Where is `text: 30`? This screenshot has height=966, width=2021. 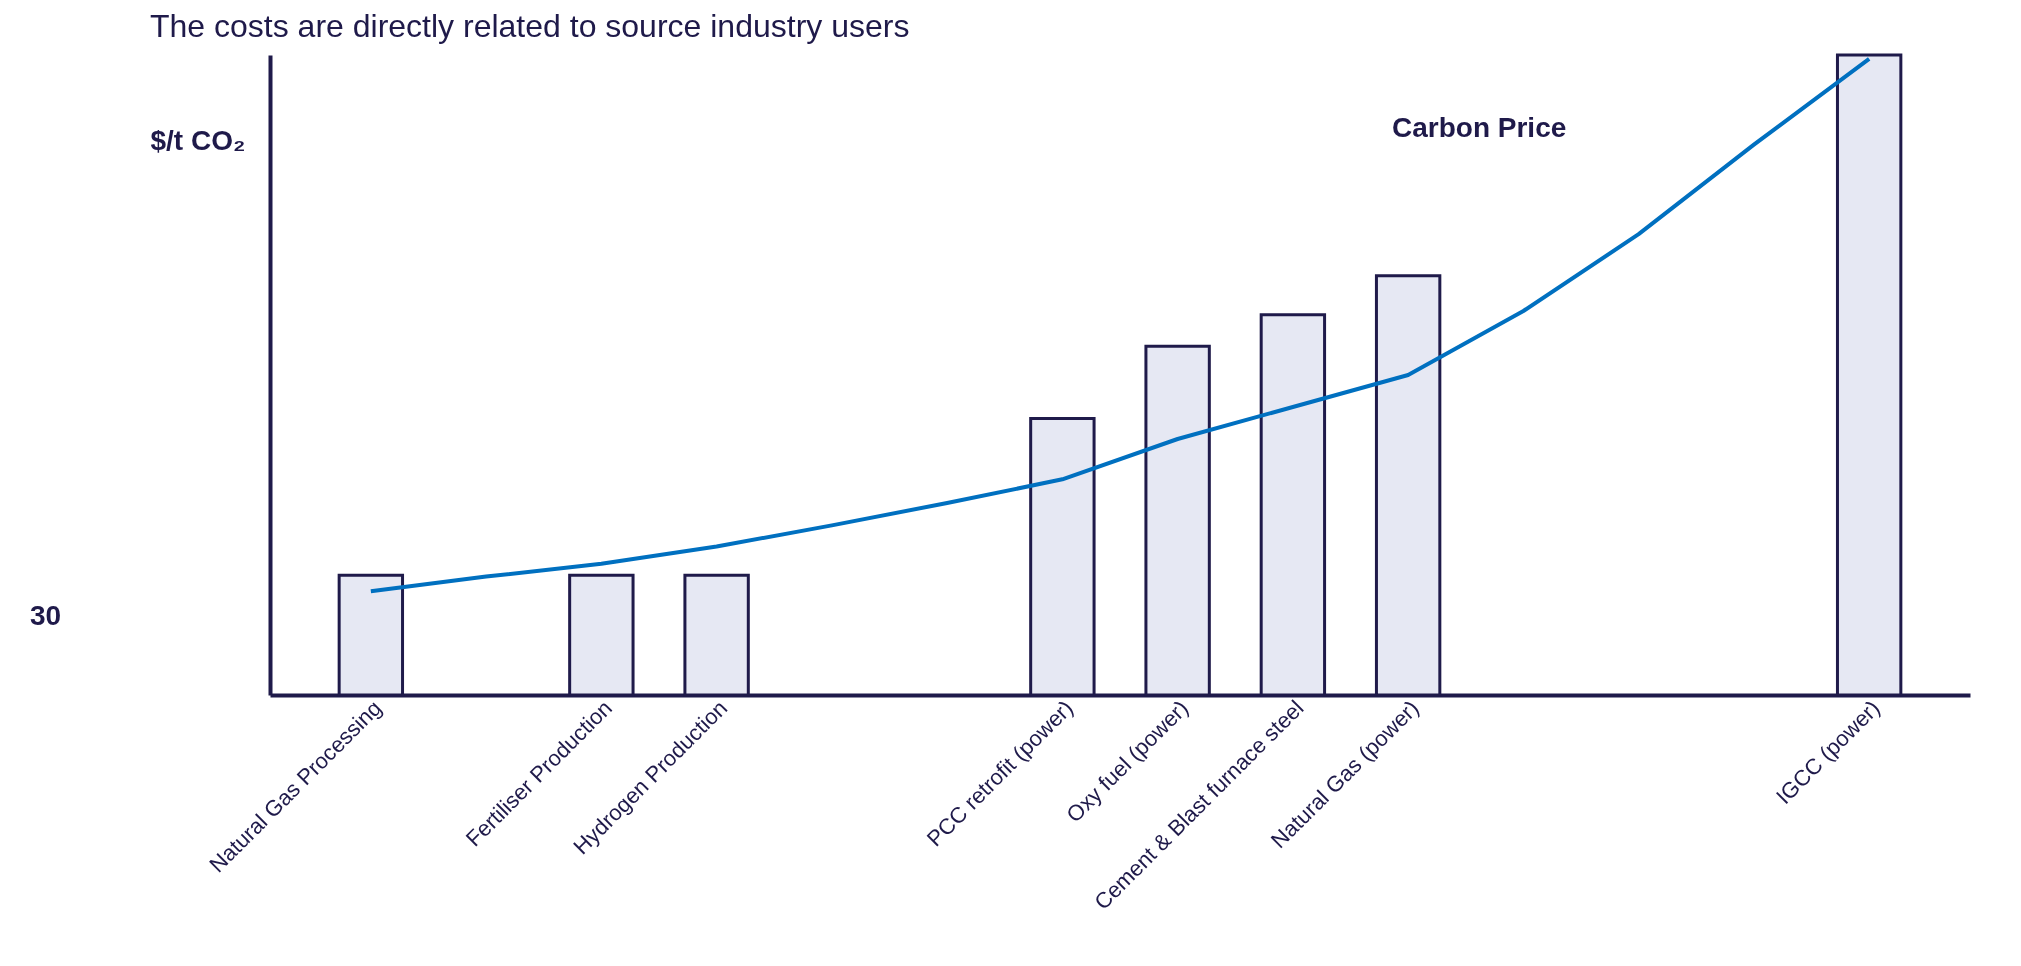
text: 30 is located at coordinates (46, 615).